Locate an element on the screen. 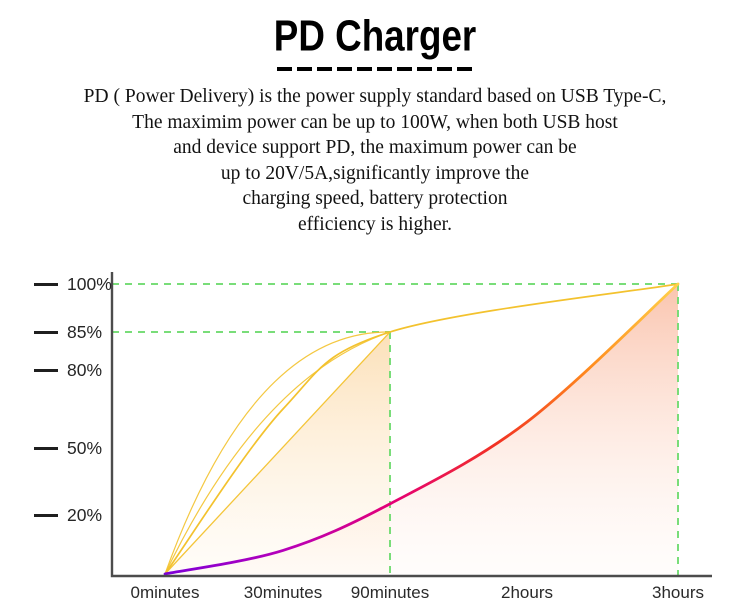 This screenshot has width=750, height=614. description-line: up to 20V/5A,significantly improve the is located at coordinates (375, 173).